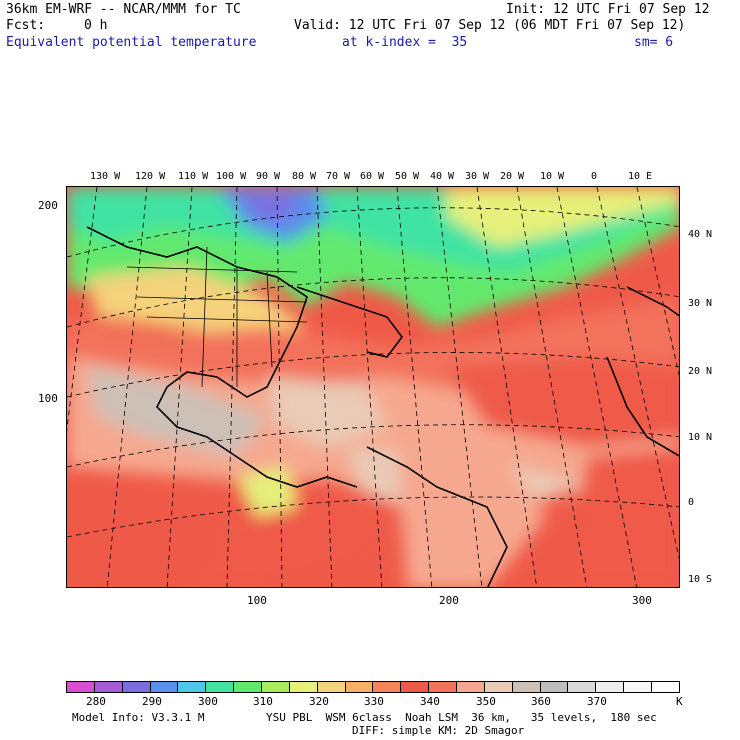  What do you see at coordinates (642, 600) in the screenshot?
I see `bottom-axis-label: 300` at bounding box center [642, 600].